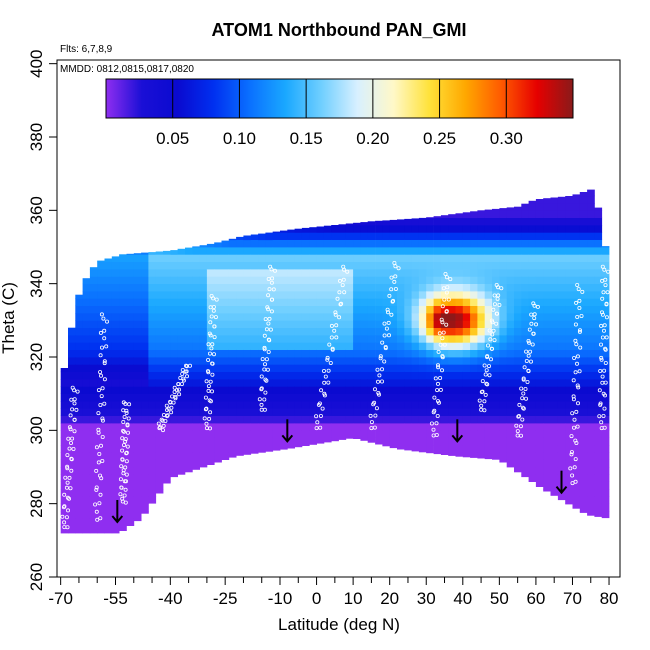 The width and height of the screenshot is (650, 650). I want to click on arrow-marker, so click(561, 482).